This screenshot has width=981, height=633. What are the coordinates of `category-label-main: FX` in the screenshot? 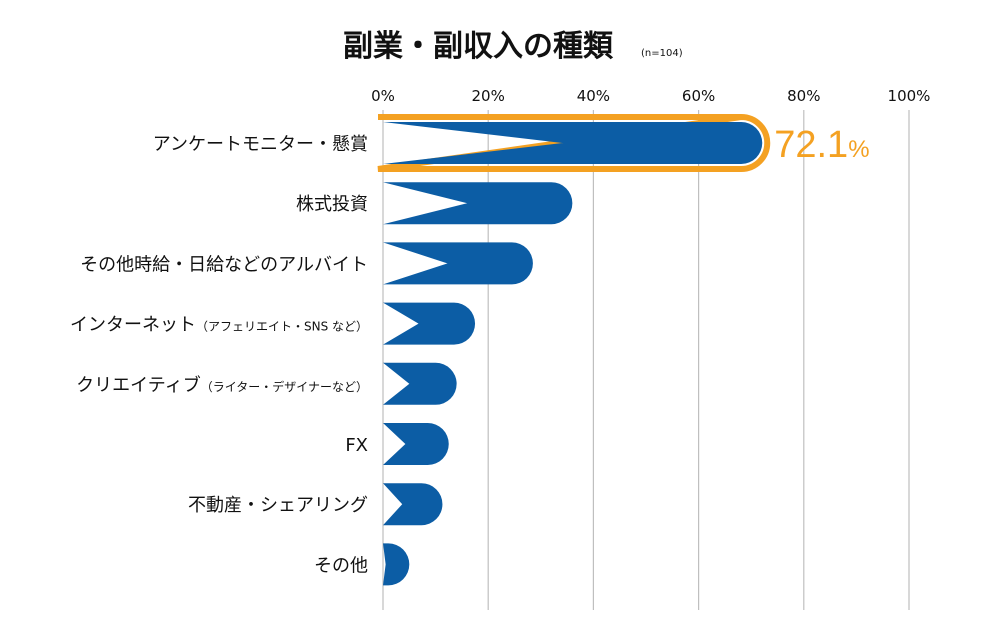 It's located at (356, 445).